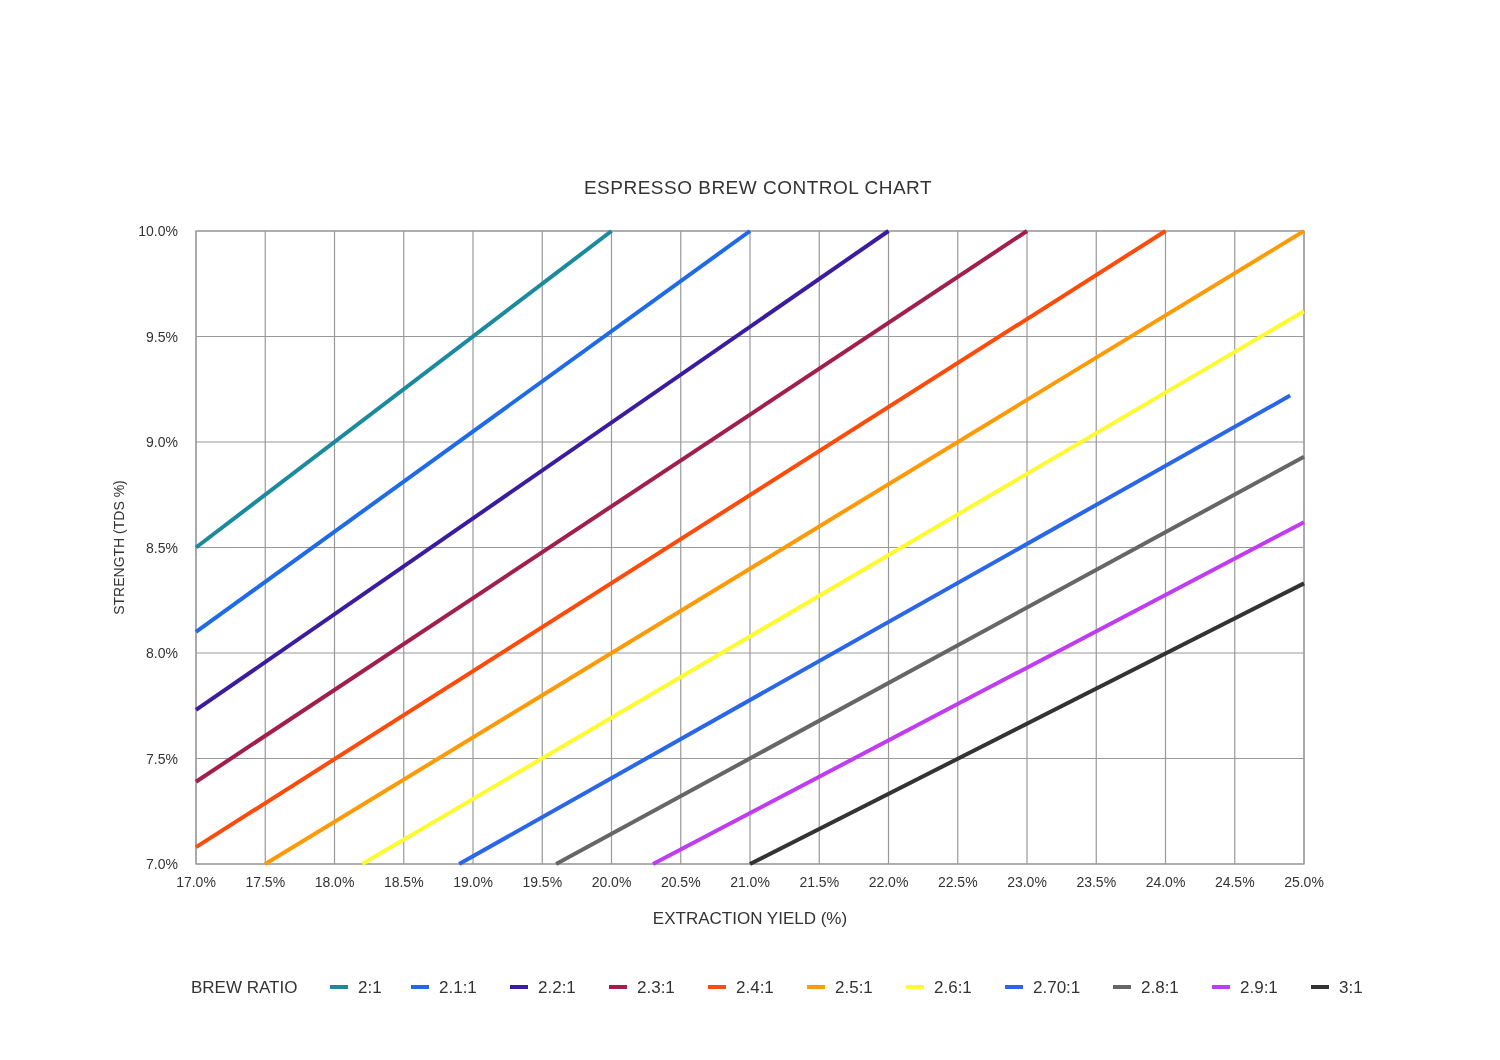 The height and width of the screenshot is (1060, 1500). I want to click on x-tick-label: 17.0%, so click(196, 882).